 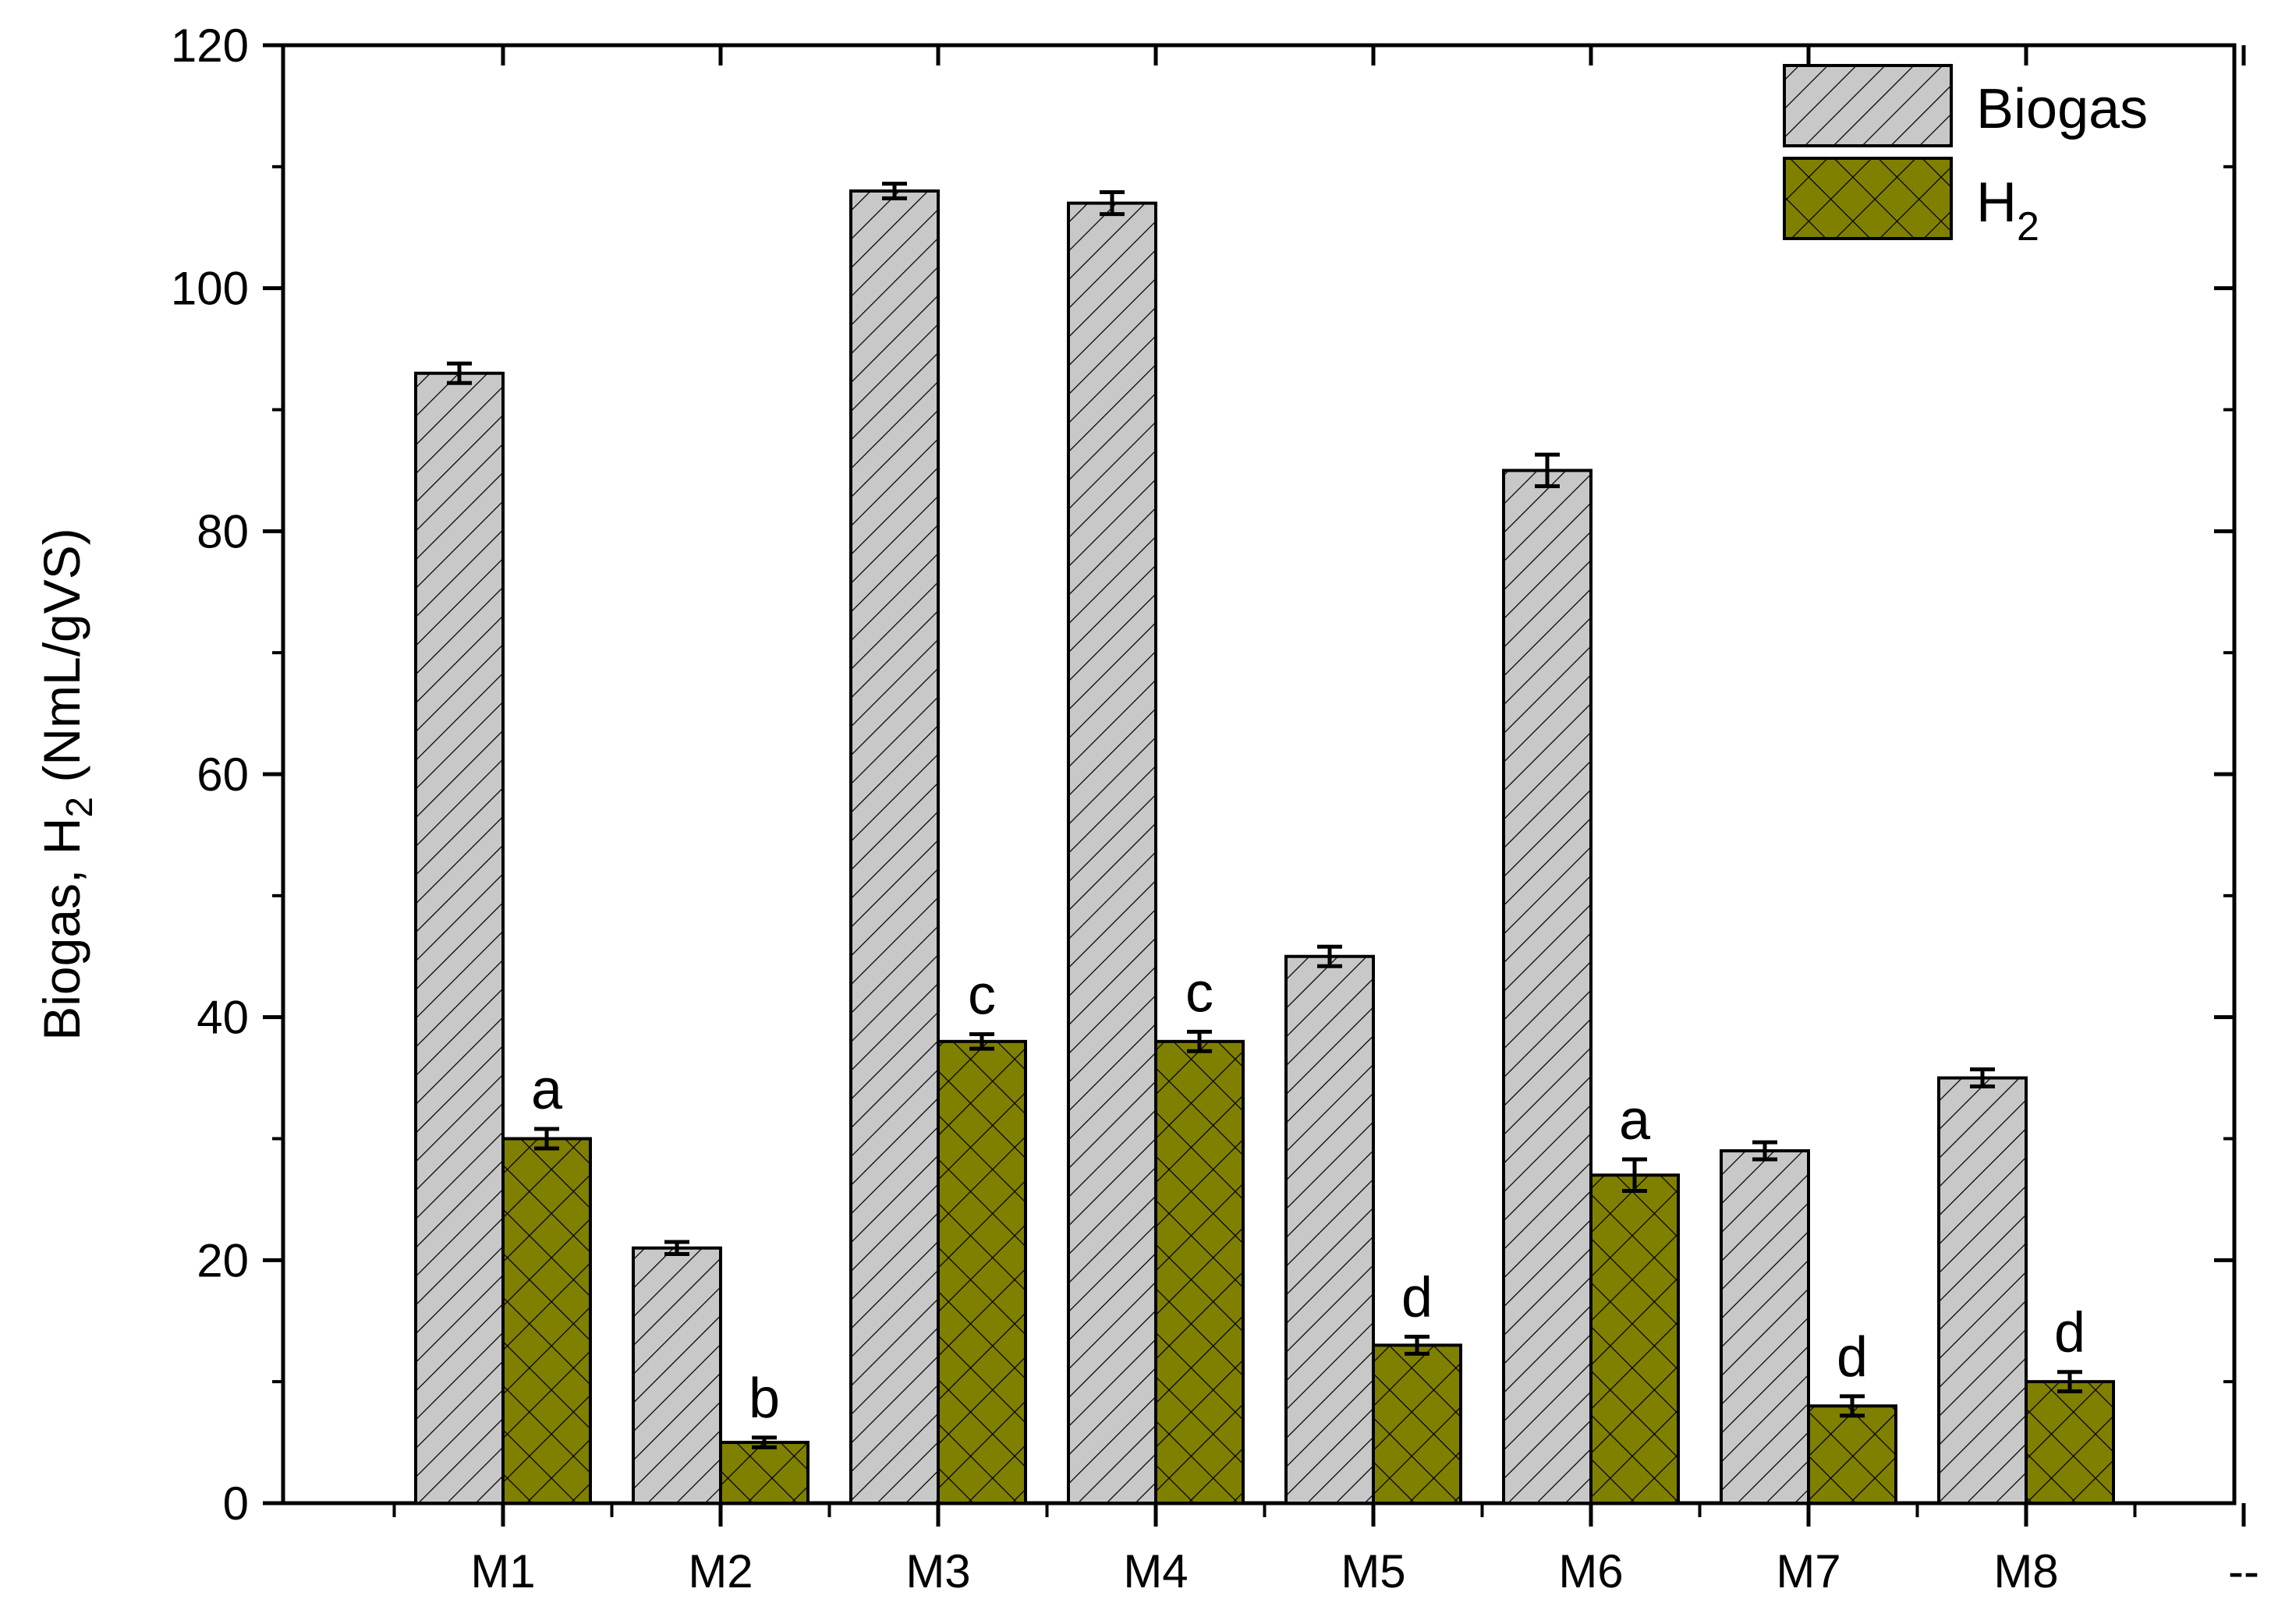 What do you see at coordinates (1547, 987) in the screenshot?
I see `biogas-bar-m6` at bounding box center [1547, 987].